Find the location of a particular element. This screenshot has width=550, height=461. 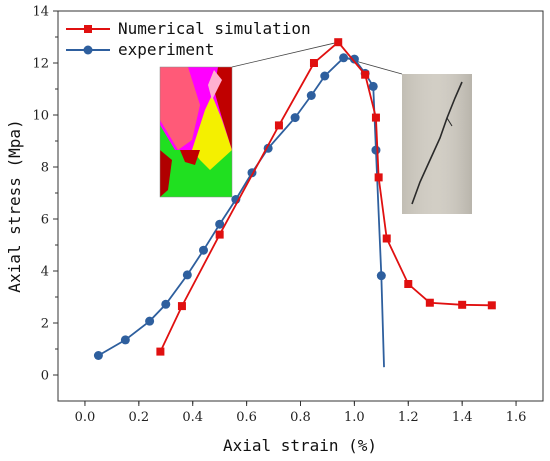

callout-lines is located at coordinates (317, 58).